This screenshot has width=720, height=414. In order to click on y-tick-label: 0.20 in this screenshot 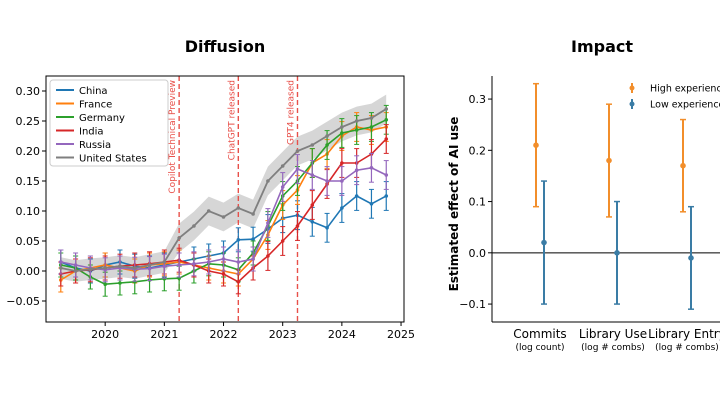, I will do `click(28, 151)`.